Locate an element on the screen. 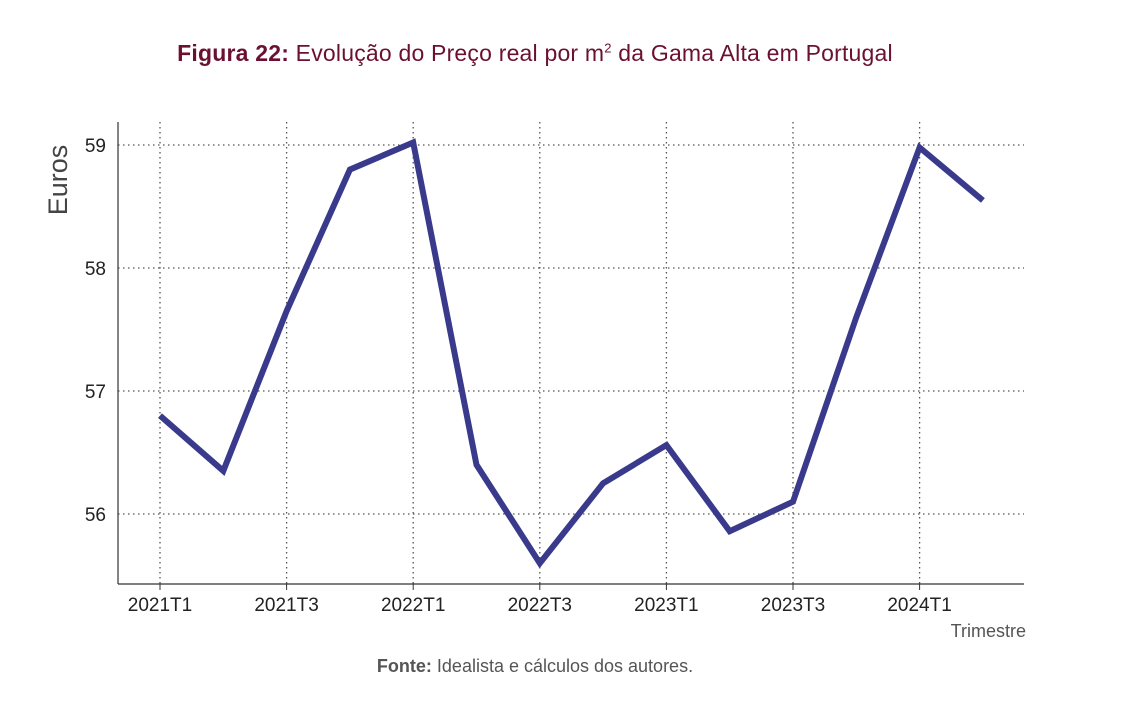 The width and height of the screenshot is (1141, 705). y-tick-label: 58 is located at coordinates (95, 269).